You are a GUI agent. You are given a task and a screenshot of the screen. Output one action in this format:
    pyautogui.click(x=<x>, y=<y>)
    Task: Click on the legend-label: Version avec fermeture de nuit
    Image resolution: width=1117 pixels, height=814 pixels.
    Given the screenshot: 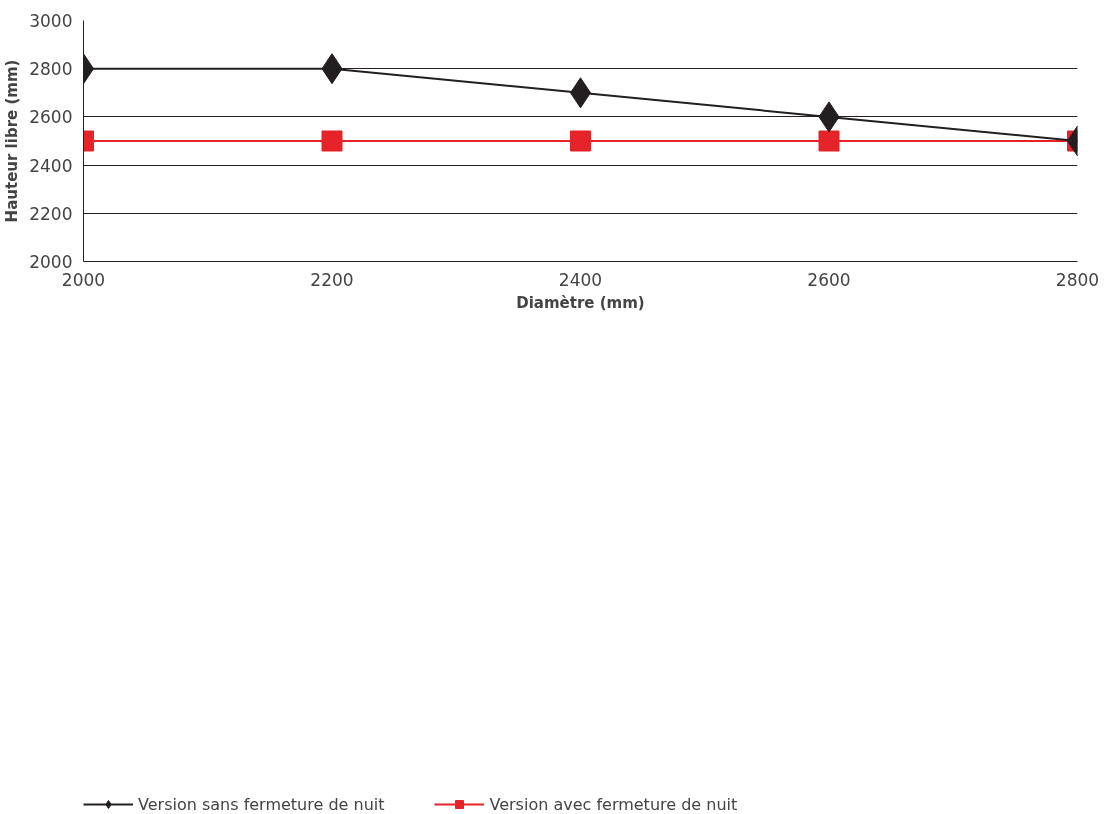 What is the action you would take?
    pyautogui.click(x=613, y=804)
    